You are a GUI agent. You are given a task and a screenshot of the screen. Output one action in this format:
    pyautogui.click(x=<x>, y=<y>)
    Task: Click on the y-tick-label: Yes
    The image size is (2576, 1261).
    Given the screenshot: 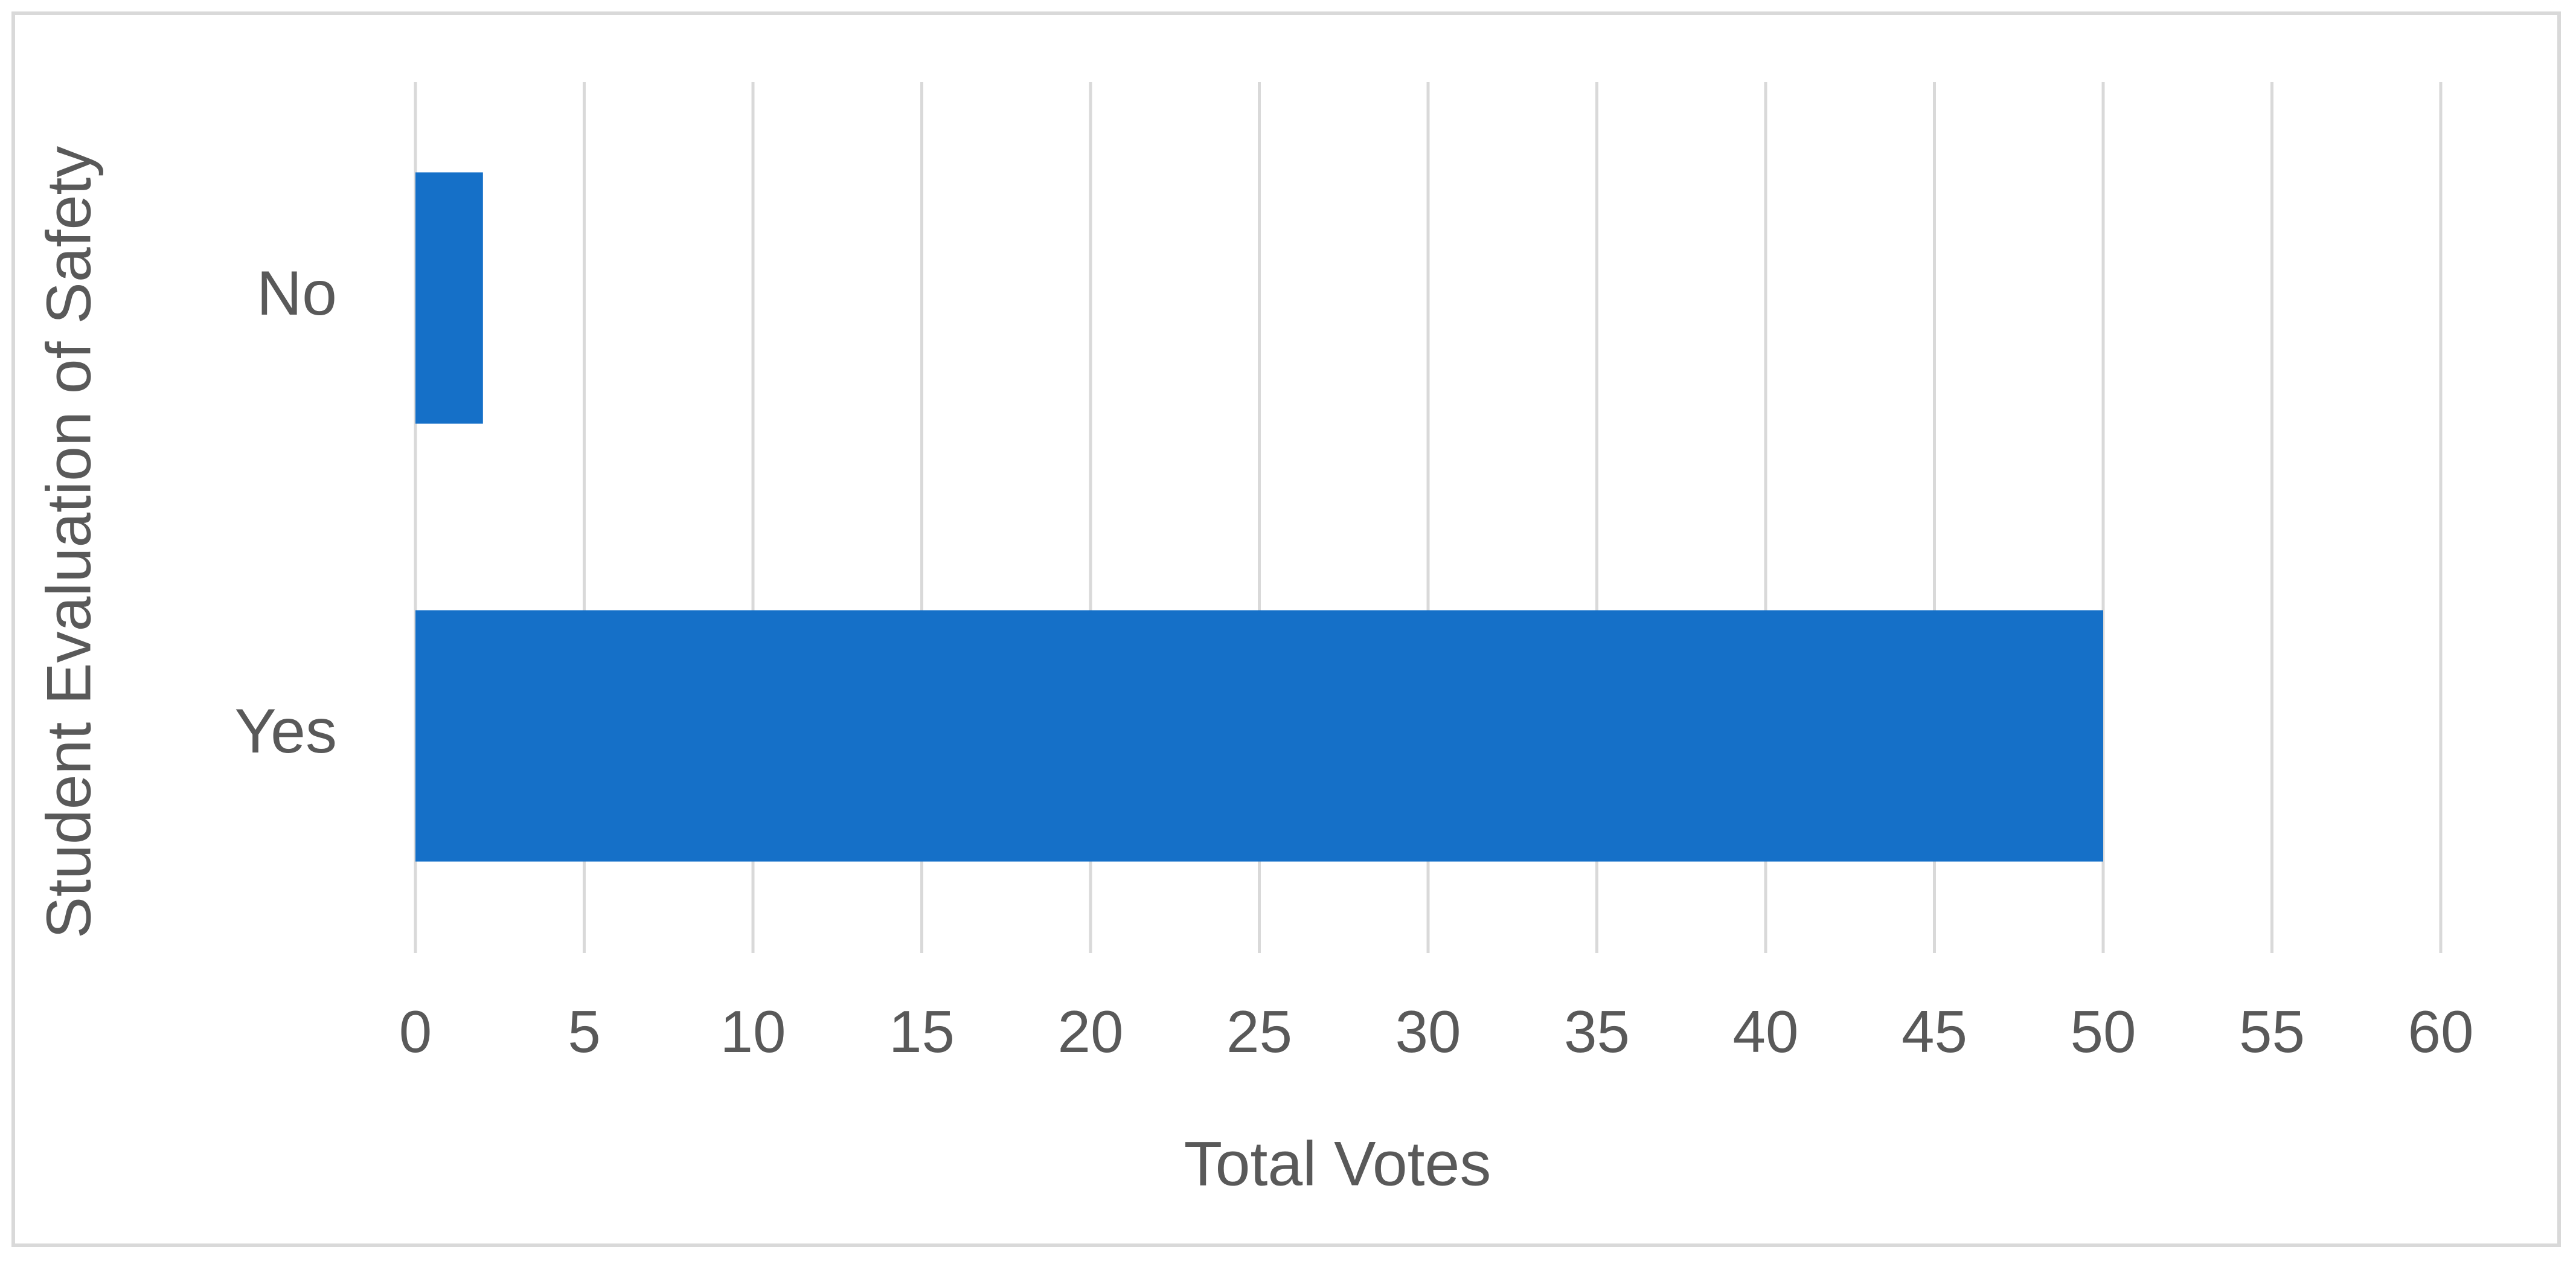 What is the action you would take?
    pyautogui.click(x=285, y=731)
    